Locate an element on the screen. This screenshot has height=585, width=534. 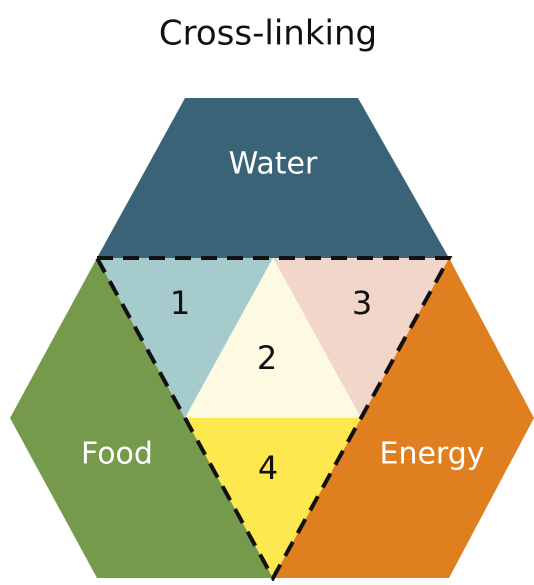
overlap-label: 2 is located at coordinates (267, 358).